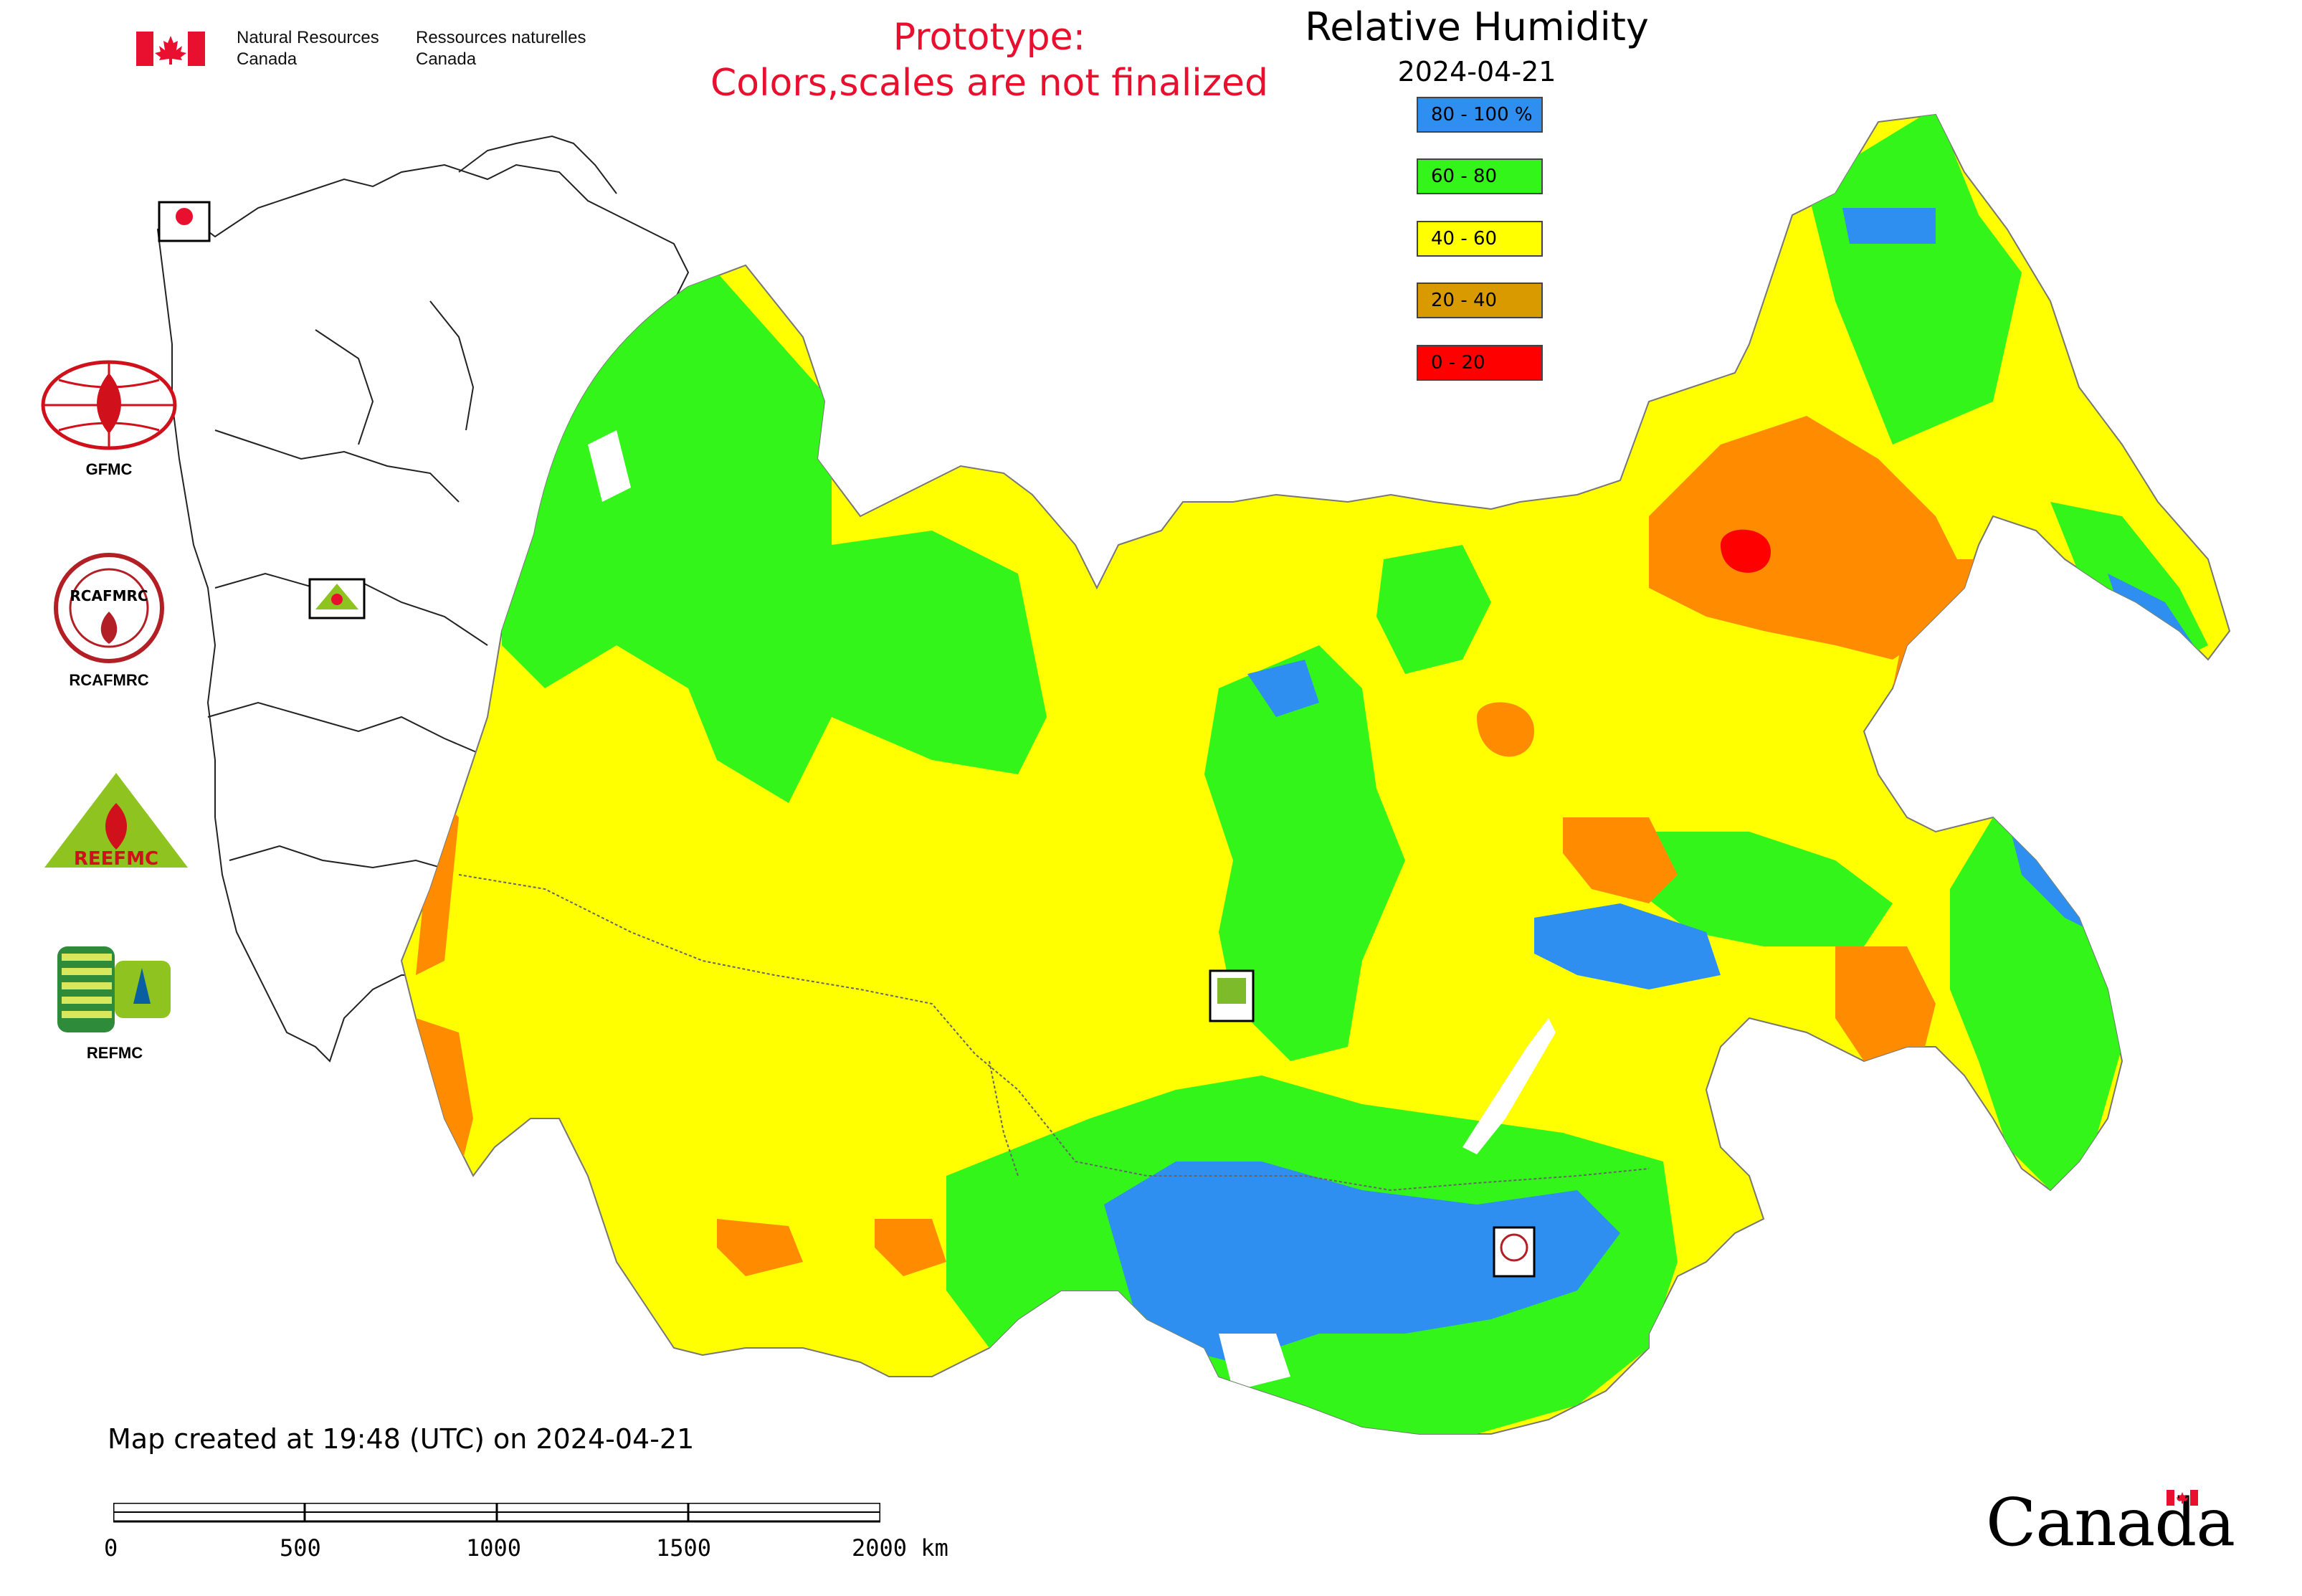 The image size is (2302, 1596). What do you see at coordinates (308, 37) in the screenshot?
I see `nrcan-english-line1: Natural Resources` at bounding box center [308, 37].